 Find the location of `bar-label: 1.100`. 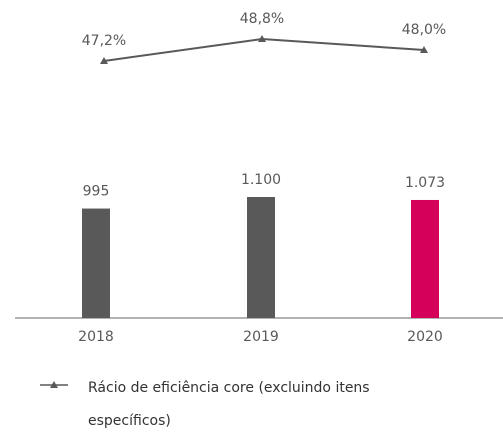

bar-label: 1.100 is located at coordinates (261, 180).